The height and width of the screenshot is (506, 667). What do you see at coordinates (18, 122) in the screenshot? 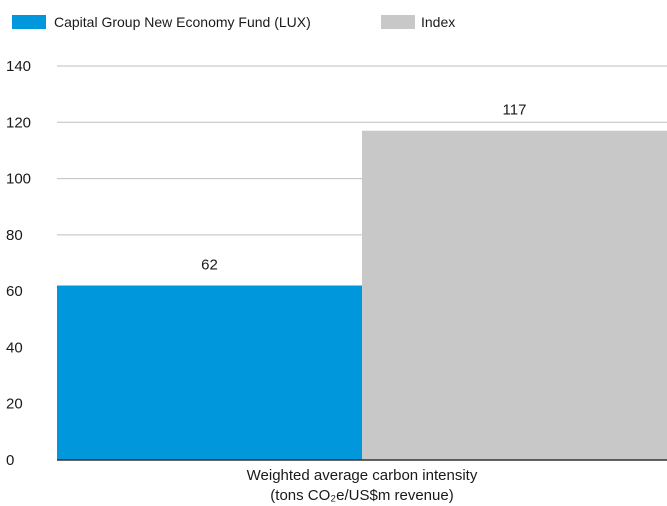
I see `y-tick-label-120: 120` at bounding box center [18, 122].